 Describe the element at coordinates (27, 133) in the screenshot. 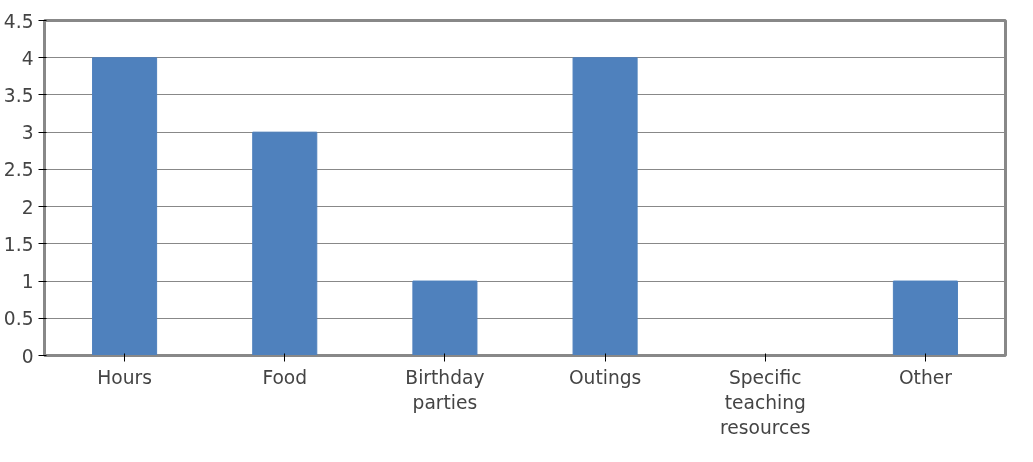

I see `y-tick-label: 3` at that location.